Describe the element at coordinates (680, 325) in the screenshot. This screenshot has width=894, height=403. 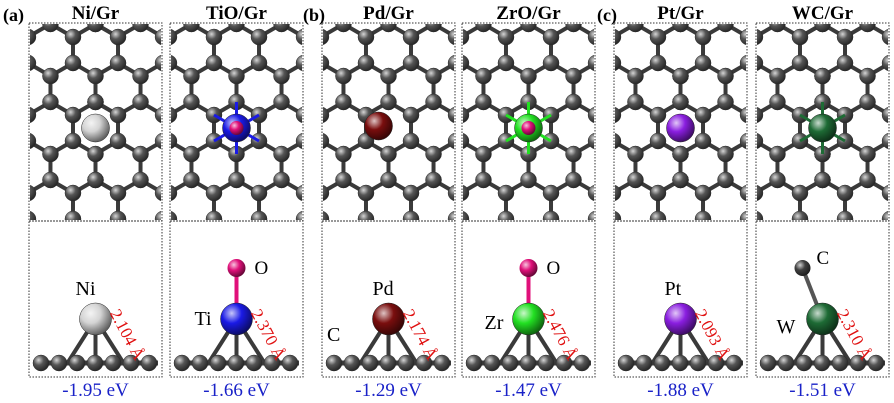
I see `side-view: Pt2.093 Å` at that location.